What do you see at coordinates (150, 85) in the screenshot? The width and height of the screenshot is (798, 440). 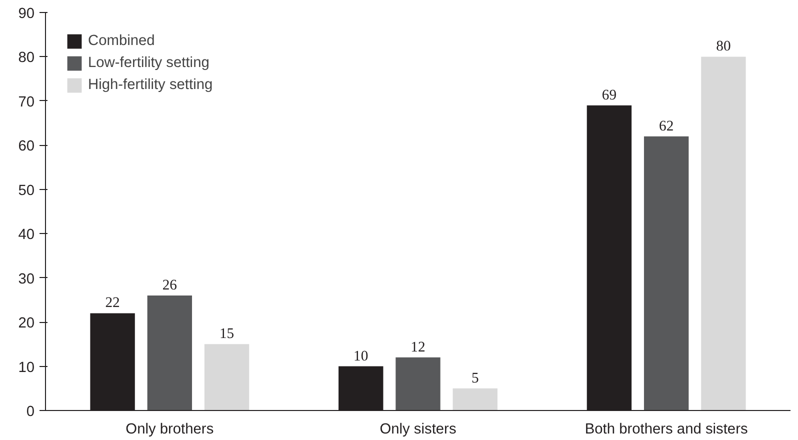 I see `legend-label: High-fertility setting` at bounding box center [150, 85].